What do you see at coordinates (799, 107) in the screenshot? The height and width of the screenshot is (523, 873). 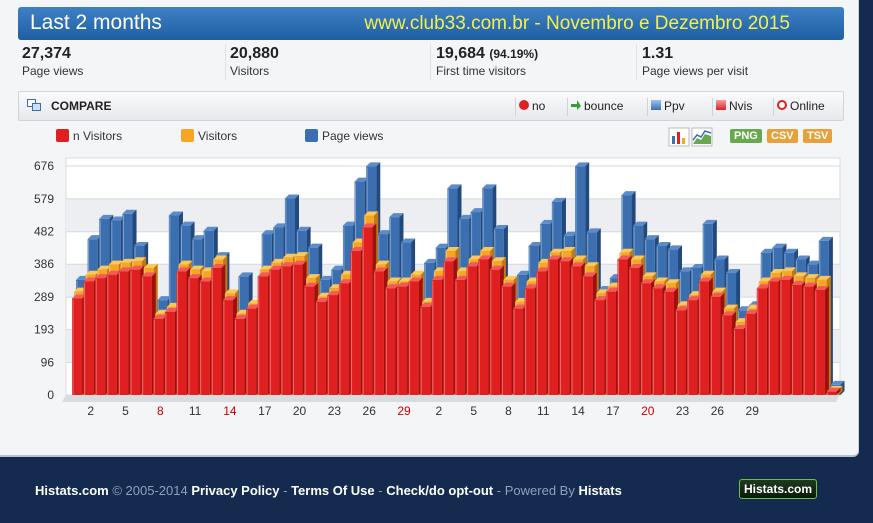 I see `compare-online-button: Online` at bounding box center [799, 107].